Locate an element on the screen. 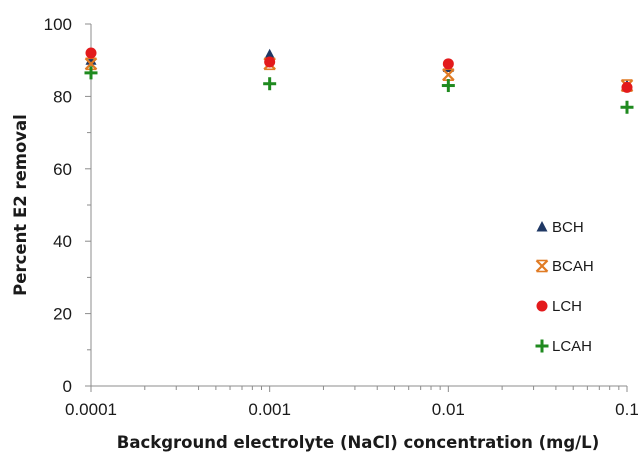  data-points is located at coordinates (359, 80).